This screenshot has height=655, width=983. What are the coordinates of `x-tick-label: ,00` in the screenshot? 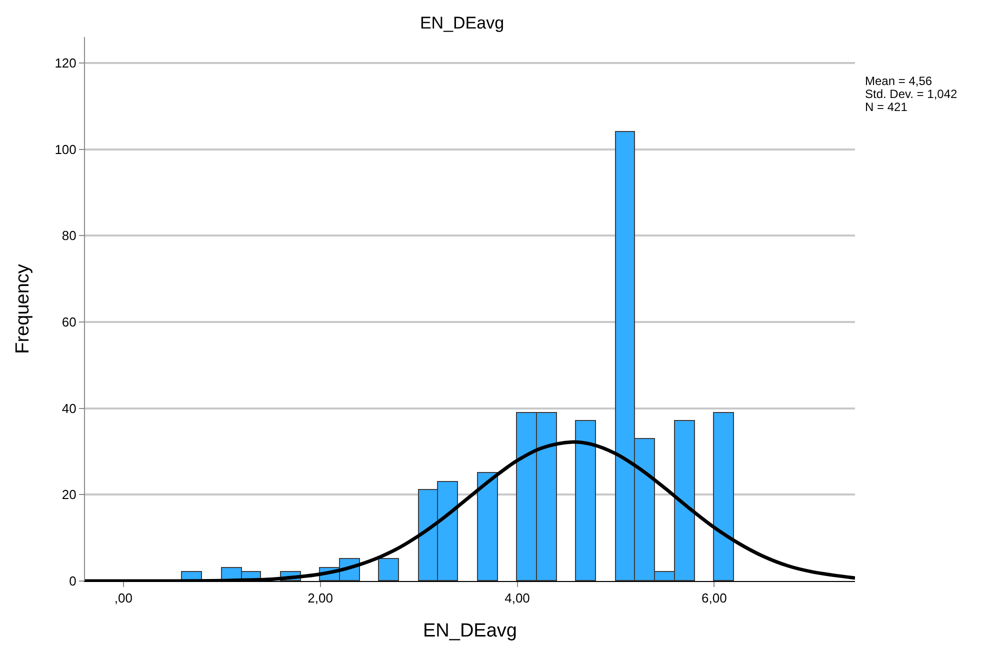 It's located at (123, 598).